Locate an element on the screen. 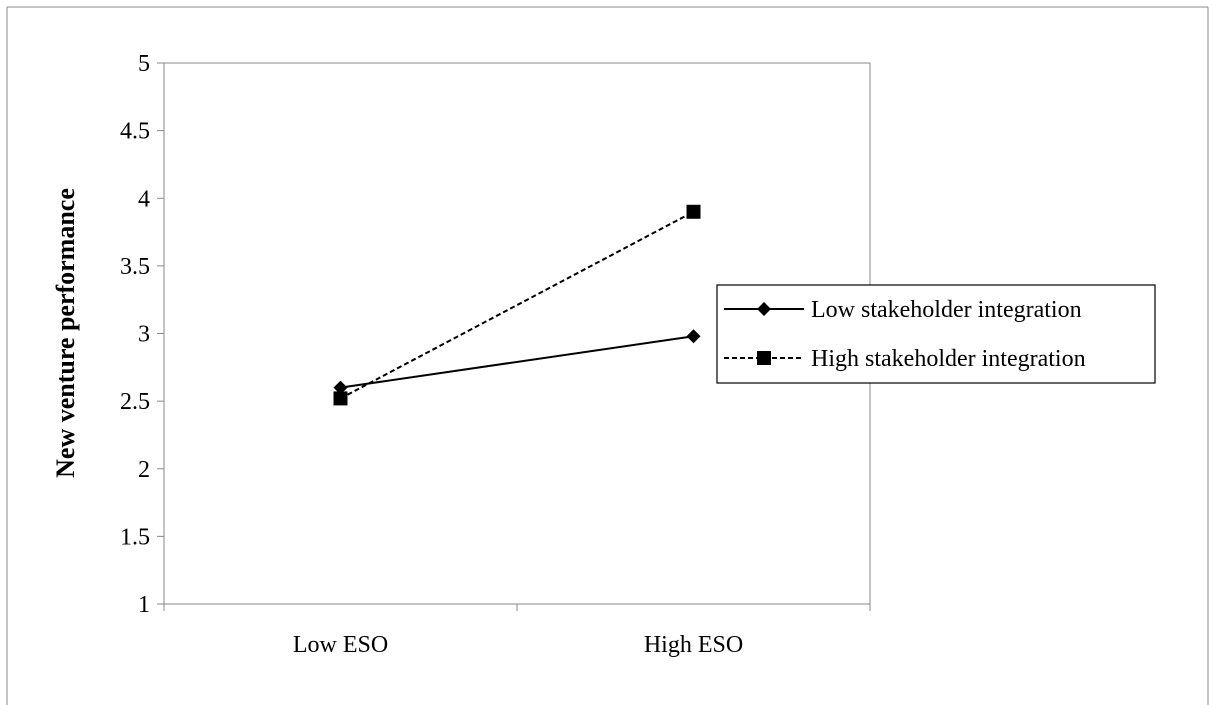 Image resolution: width=1209 pixels, height=705 pixels. x-axis-ticks: Low ESO High ESO is located at coordinates (517, 631).